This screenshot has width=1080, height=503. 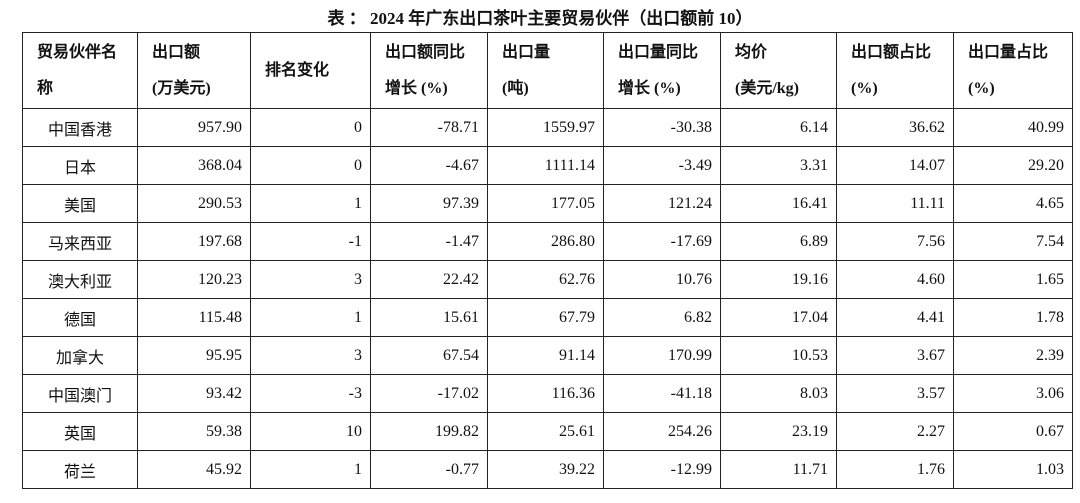 What do you see at coordinates (662, 279) in the screenshot?
I see `cell-value: 10.76` at bounding box center [662, 279].